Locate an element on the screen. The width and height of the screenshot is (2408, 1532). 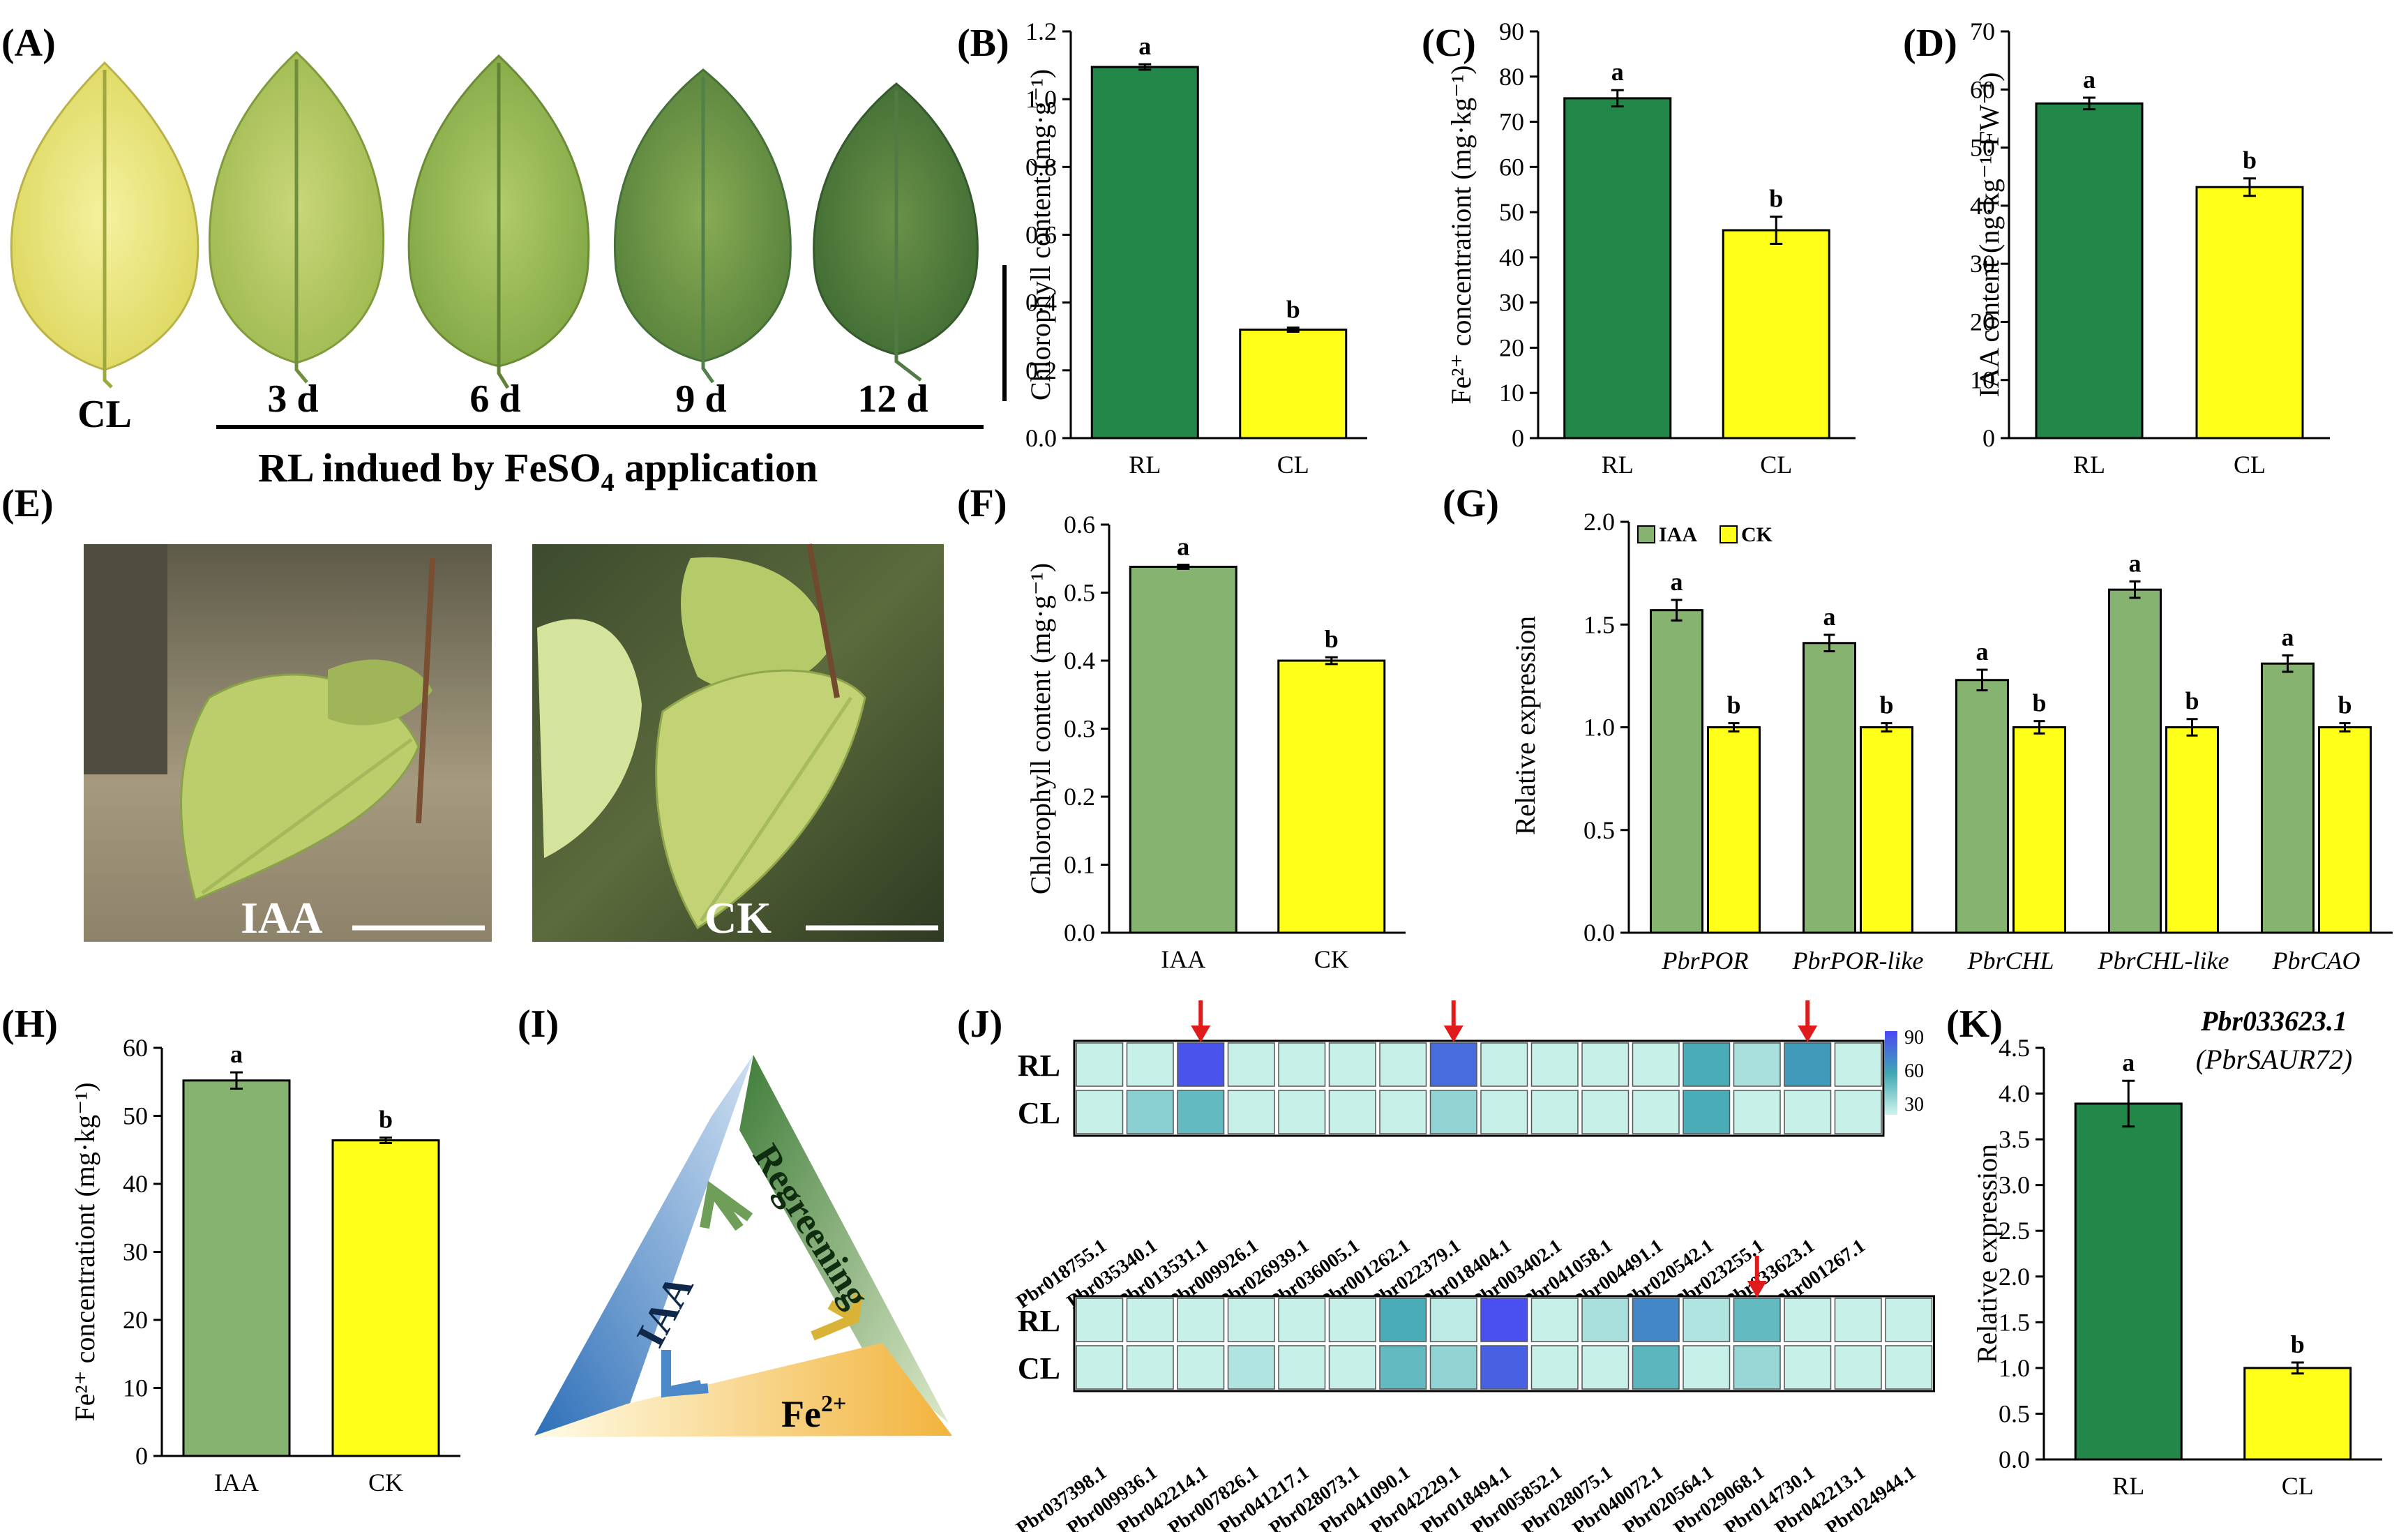
y-axis-label: Chlorophyll content (mg·g⁻¹) is located at coordinates (1040, 728).